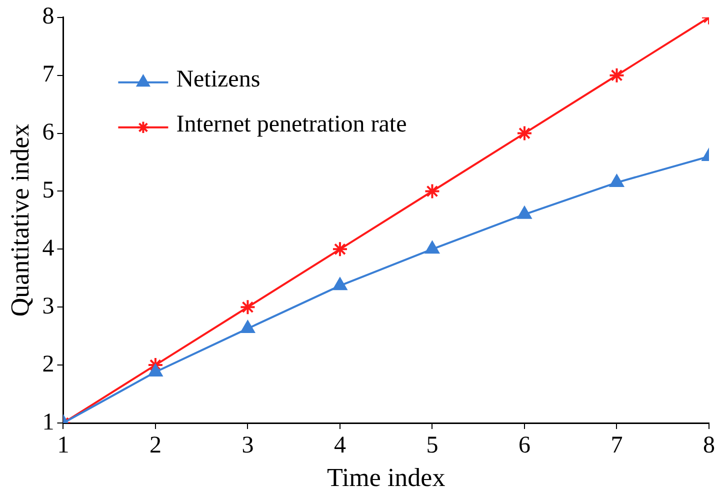  What do you see at coordinates (709, 445) in the screenshot?
I see `x-tick-label: 8` at bounding box center [709, 445].